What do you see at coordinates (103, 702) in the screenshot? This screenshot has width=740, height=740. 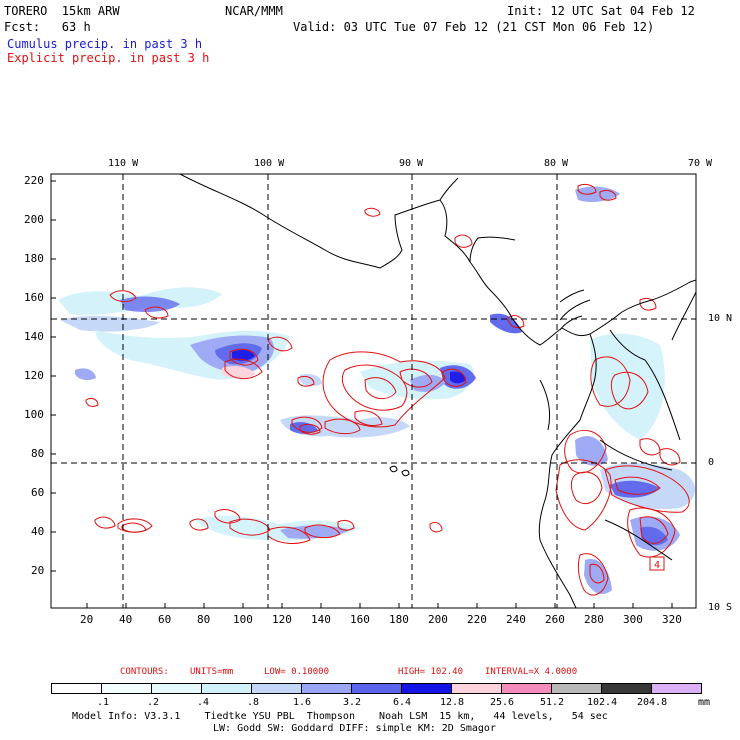 I see `legend-label: .1` at bounding box center [103, 702].